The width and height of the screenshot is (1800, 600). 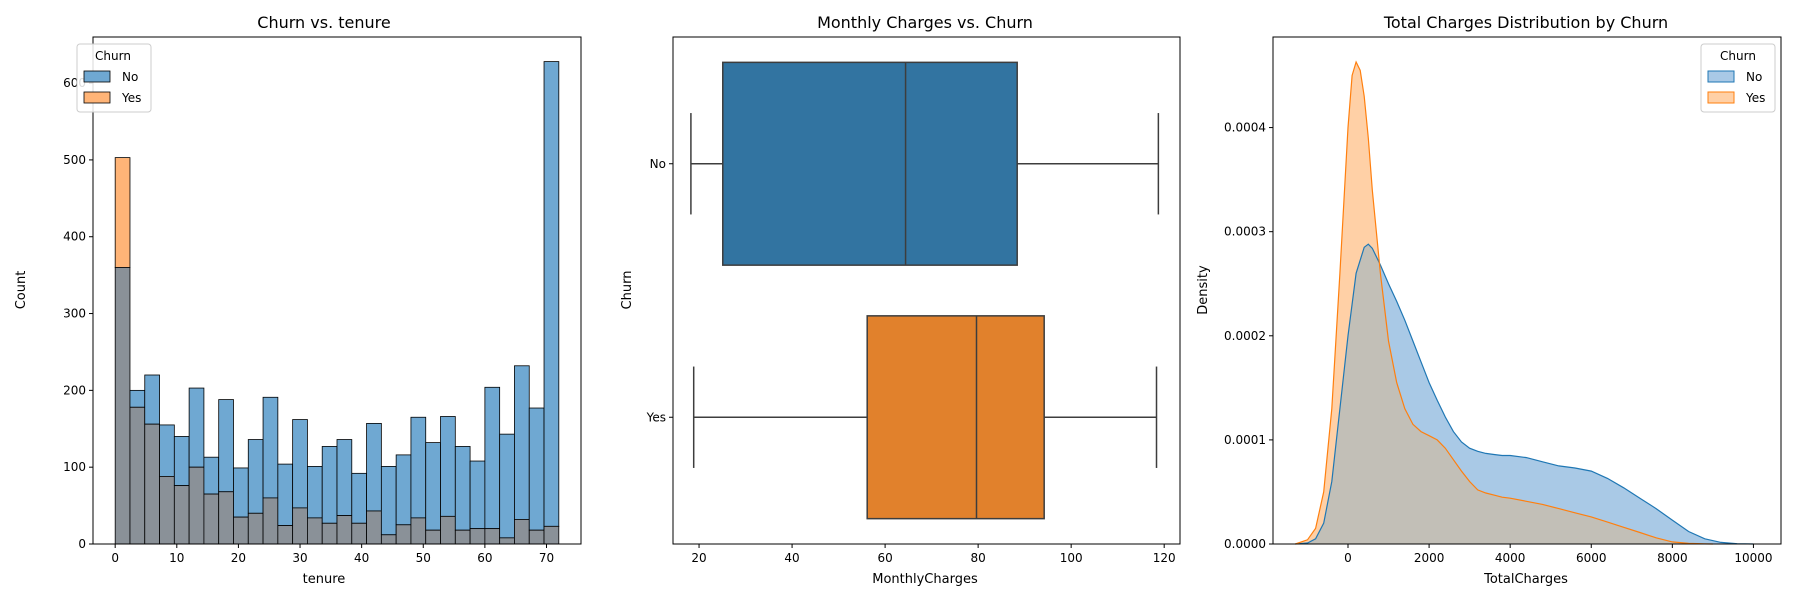 I want to click on box-no, so click(x=870, y=163).